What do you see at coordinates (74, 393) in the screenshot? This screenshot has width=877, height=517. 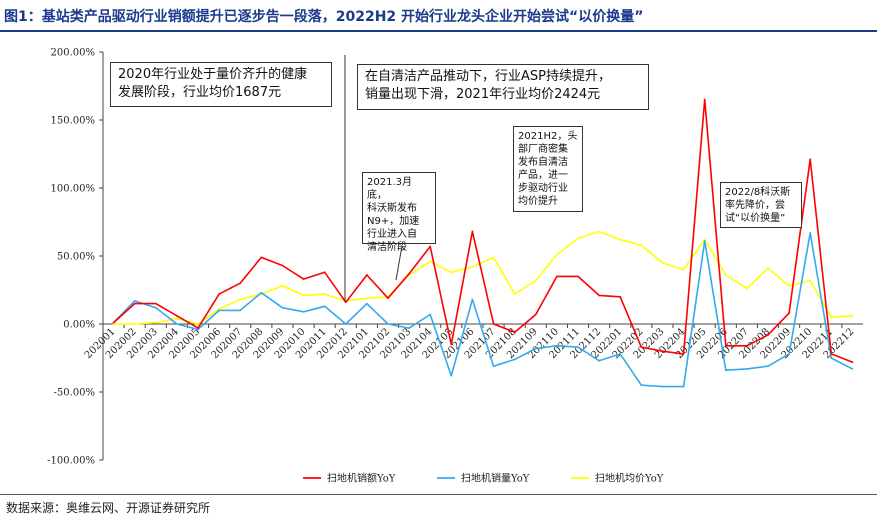 I see `y-tick-label: -50.00%` at bounding box center [74, 393].